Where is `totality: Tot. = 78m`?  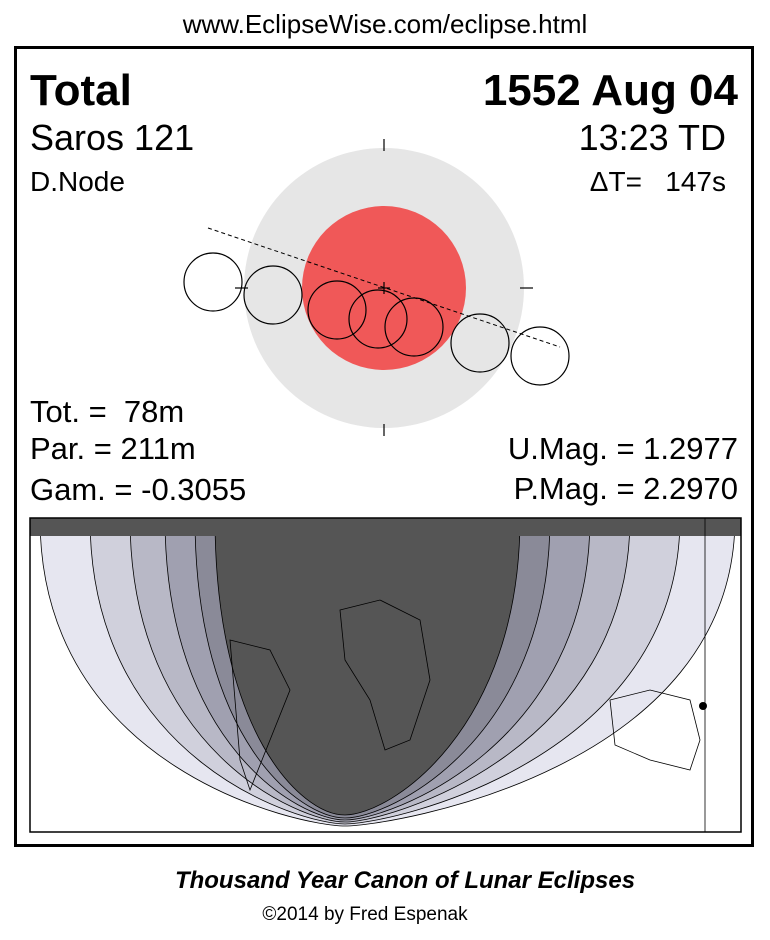 totality: Tot. = 78m is located at coordinates (107, 411).